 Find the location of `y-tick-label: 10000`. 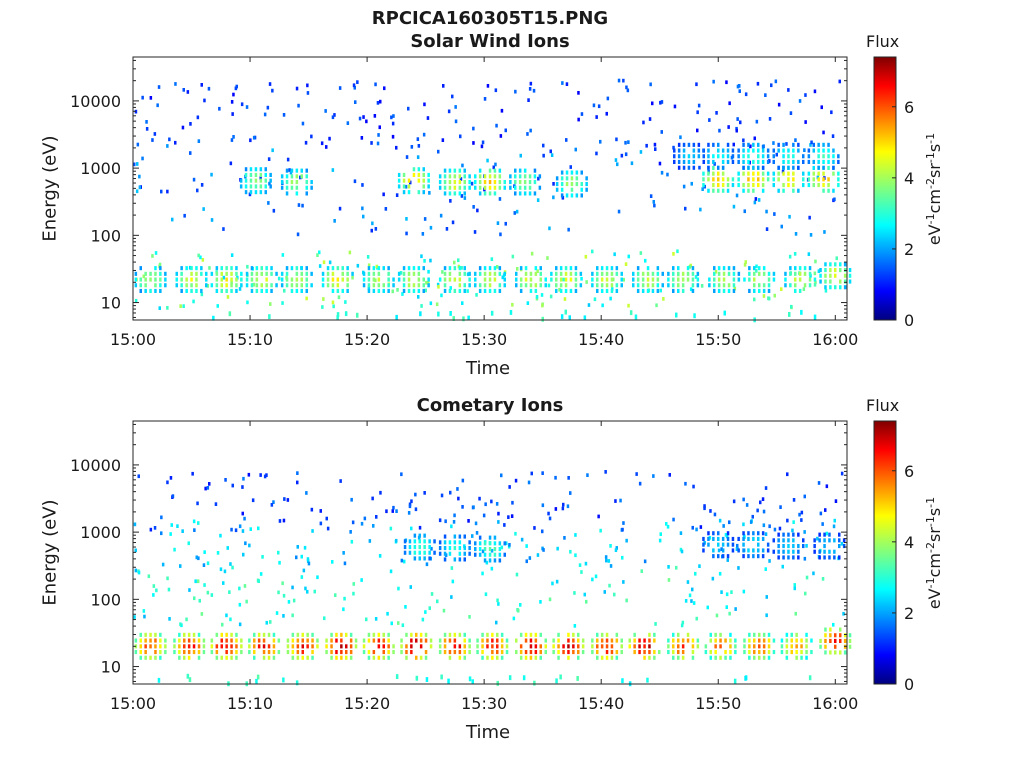

y-tick-label: 10000 is located at coordinates (95, 465).